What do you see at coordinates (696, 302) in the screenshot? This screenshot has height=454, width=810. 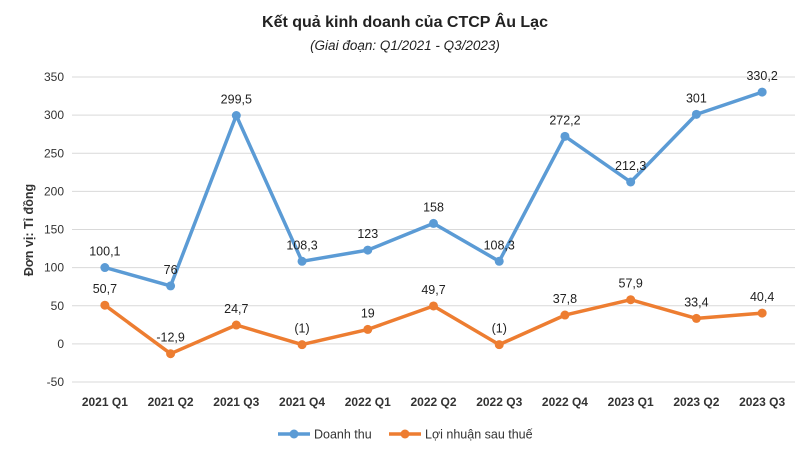 I see `data-label: 33,4` at bounding box center [696, 302].